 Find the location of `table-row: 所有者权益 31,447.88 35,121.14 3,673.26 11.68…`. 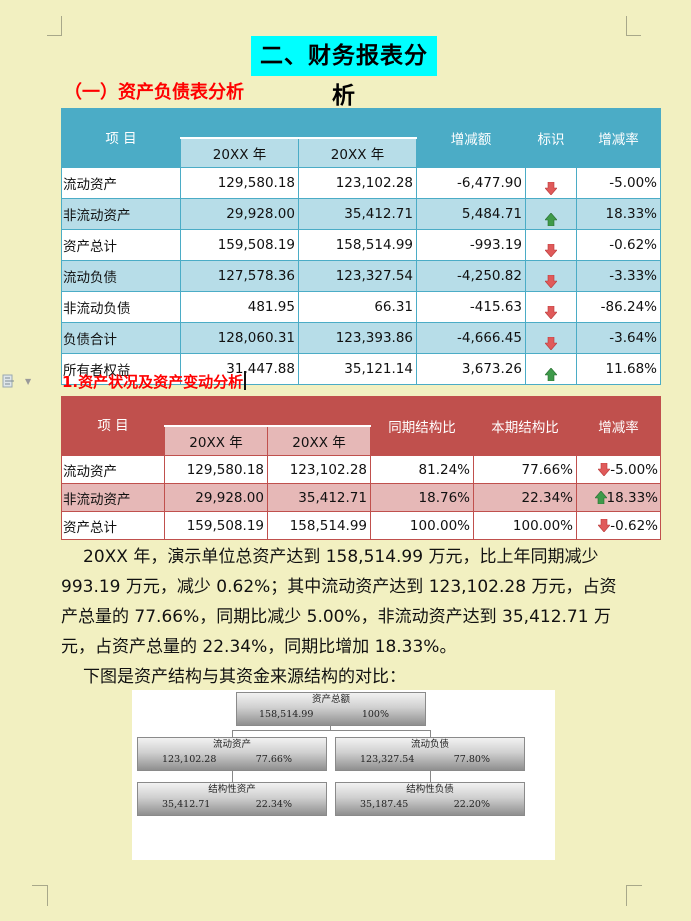

table-row: 所有者权益 31,447.88 35,121.14 3,673.26 11.68… is located at coordinates (361, 369).